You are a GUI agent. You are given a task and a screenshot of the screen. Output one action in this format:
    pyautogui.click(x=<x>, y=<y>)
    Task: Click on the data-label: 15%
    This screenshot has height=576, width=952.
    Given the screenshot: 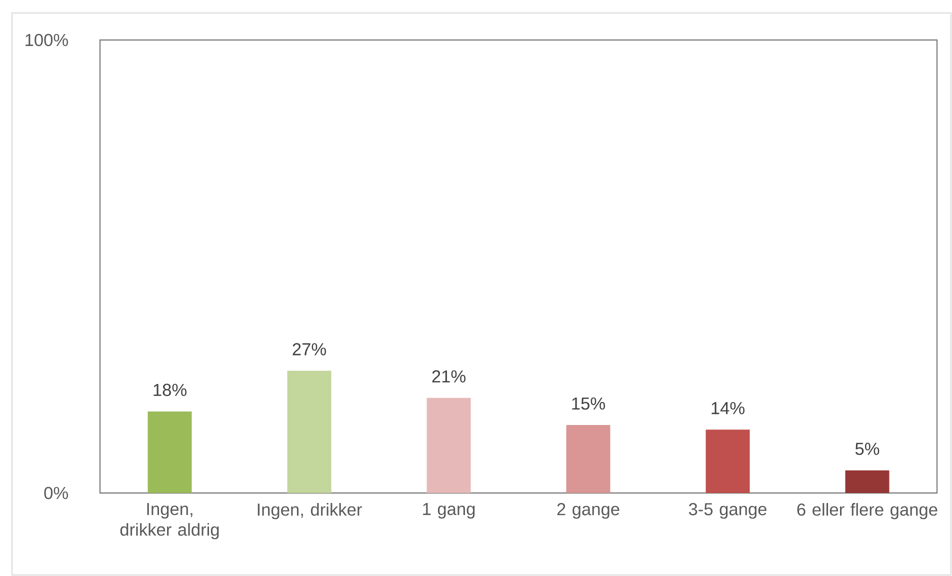 What is the action you would take?
    pyautogui.click(x=588, y=403)
    